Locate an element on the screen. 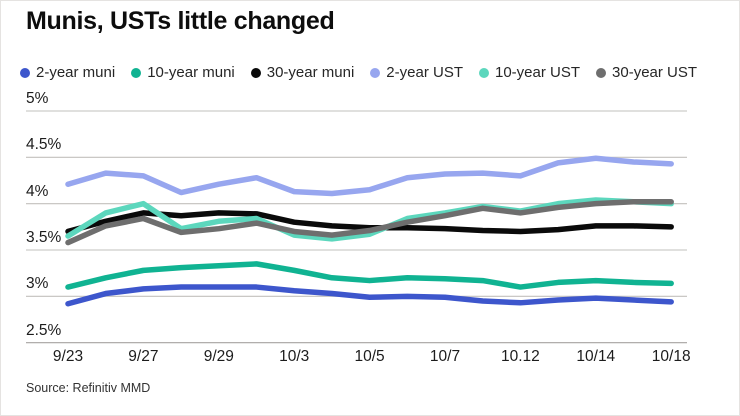 This screenshot has height=416, width=740. legend-label: 2-year muni is located at coordinates (76, 72).